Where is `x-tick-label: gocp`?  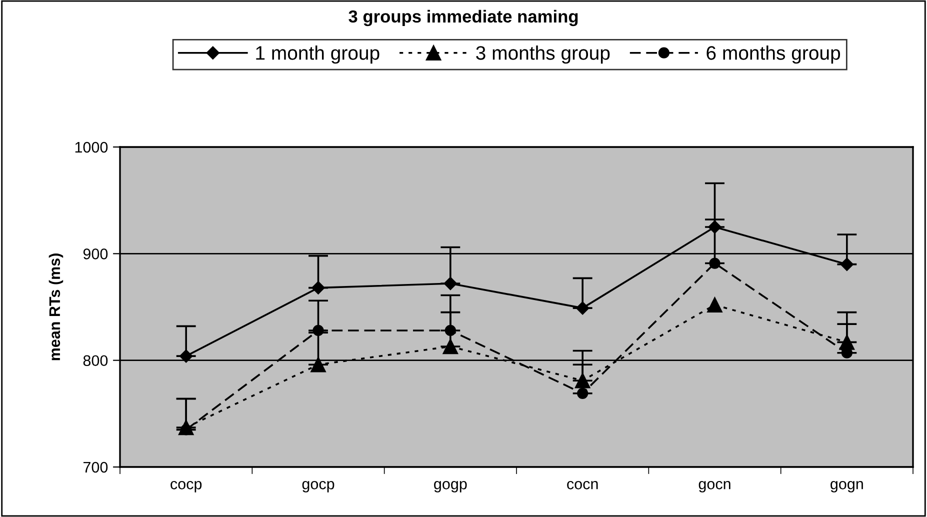 x-tick-label: gocp is located at coordinates (318, 486).